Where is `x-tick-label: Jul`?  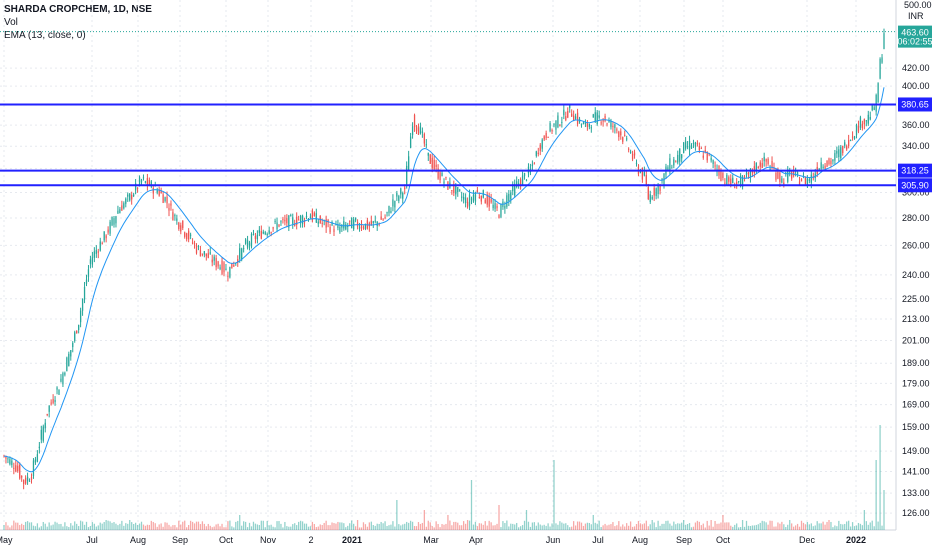 x-tick-label: Jul is located at coordinates (92, 540).